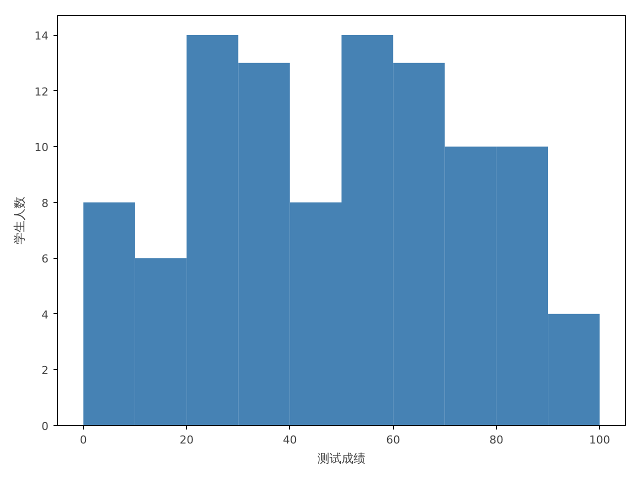  Describe the element at coordinates (599, 440) in the screenshot. I see `x-tick-label: 100` at that location.